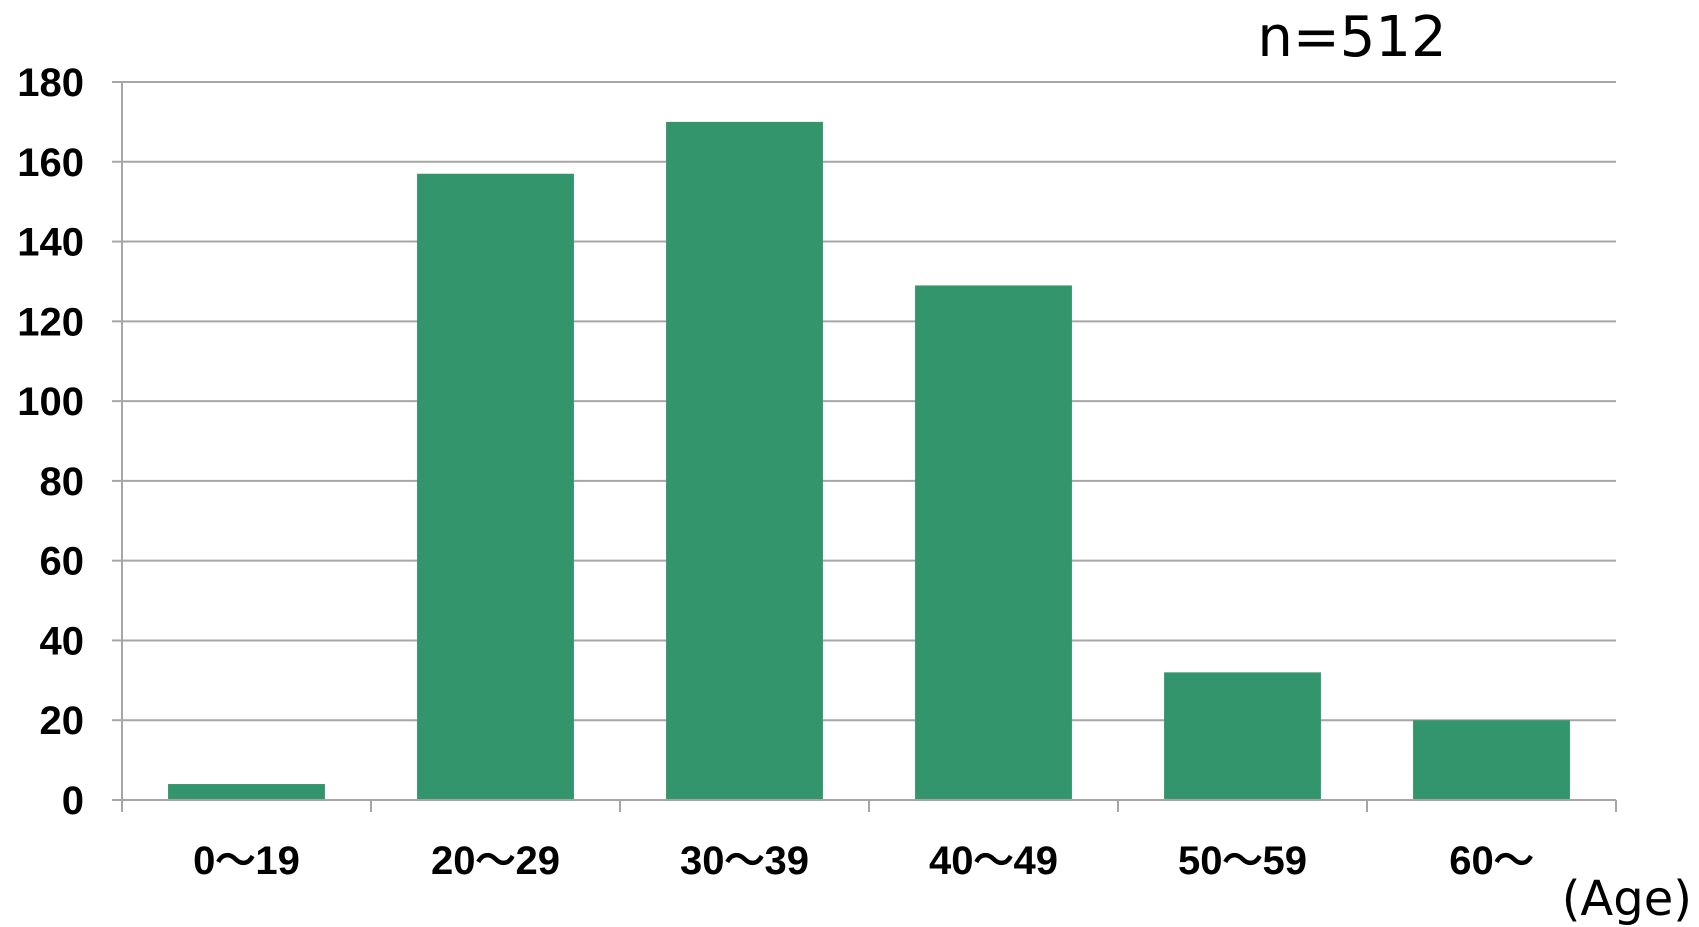 Image resolution: width=1699 pixels, height=927 pixels. What do you see at coordinates (62, 562) in the screenshot?
I see `y-tick-label: 60` at bounding box center [62, 562].